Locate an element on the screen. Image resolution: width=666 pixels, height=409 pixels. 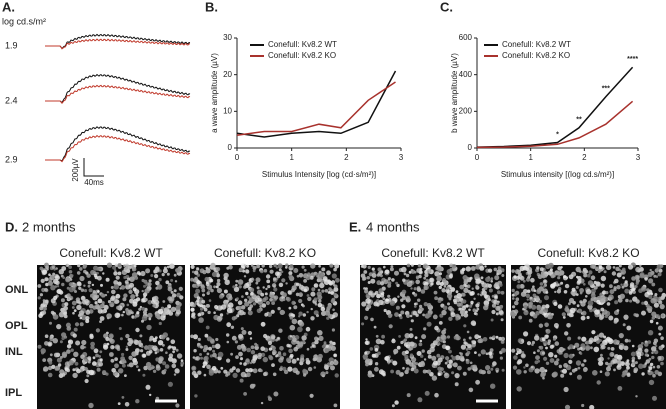
micrograph is located at coordinates (588, 335).